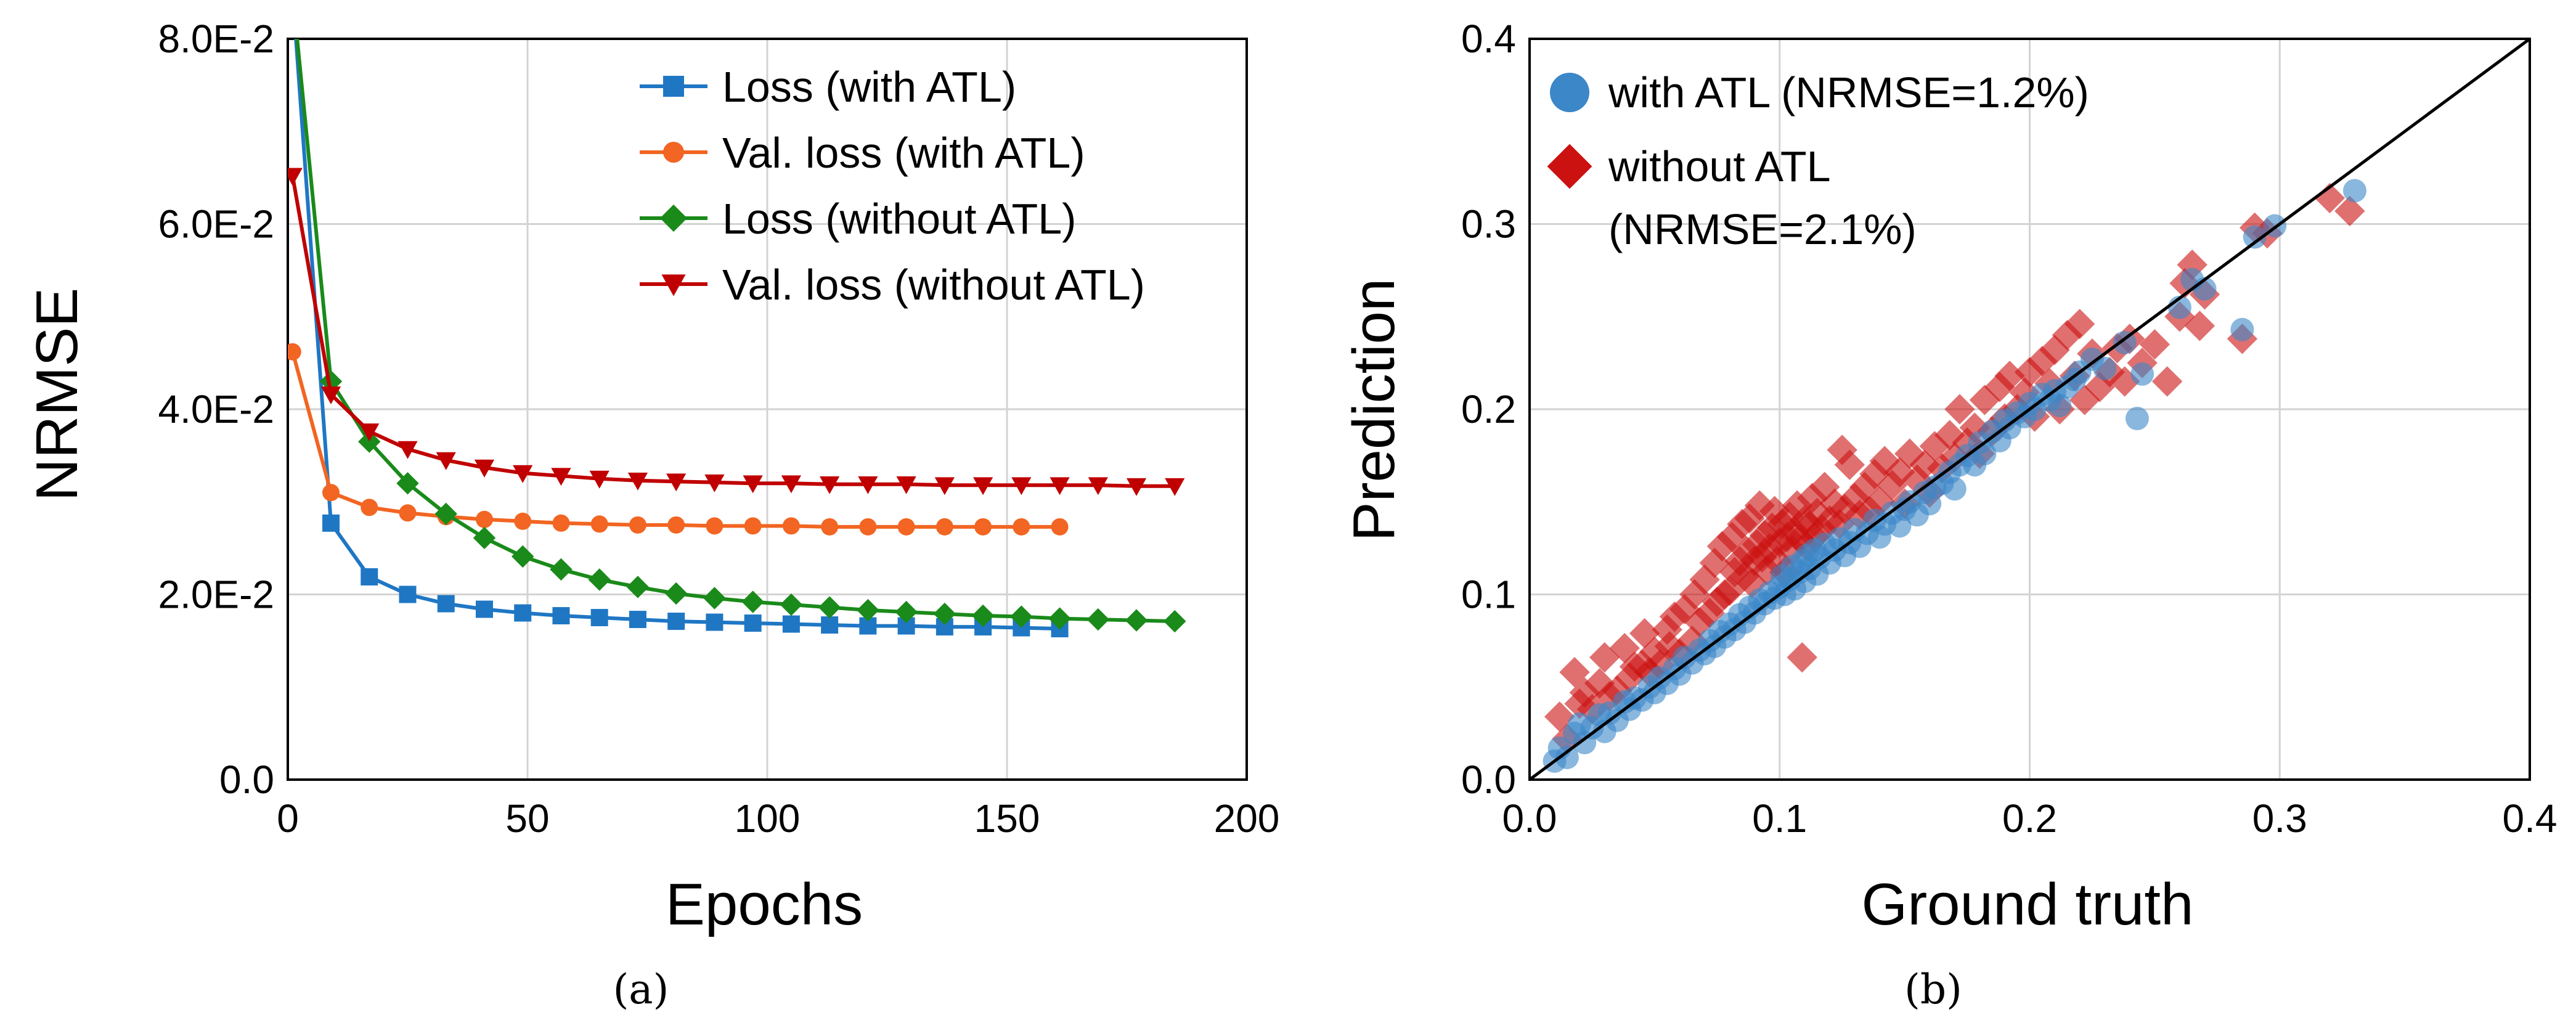 The width and height of the screenshot is (2576, 1028). Describe the element at coordinates (57, 395) in the screenshot. I see `panel-a-y-axis-label: NRMSE` at that location.